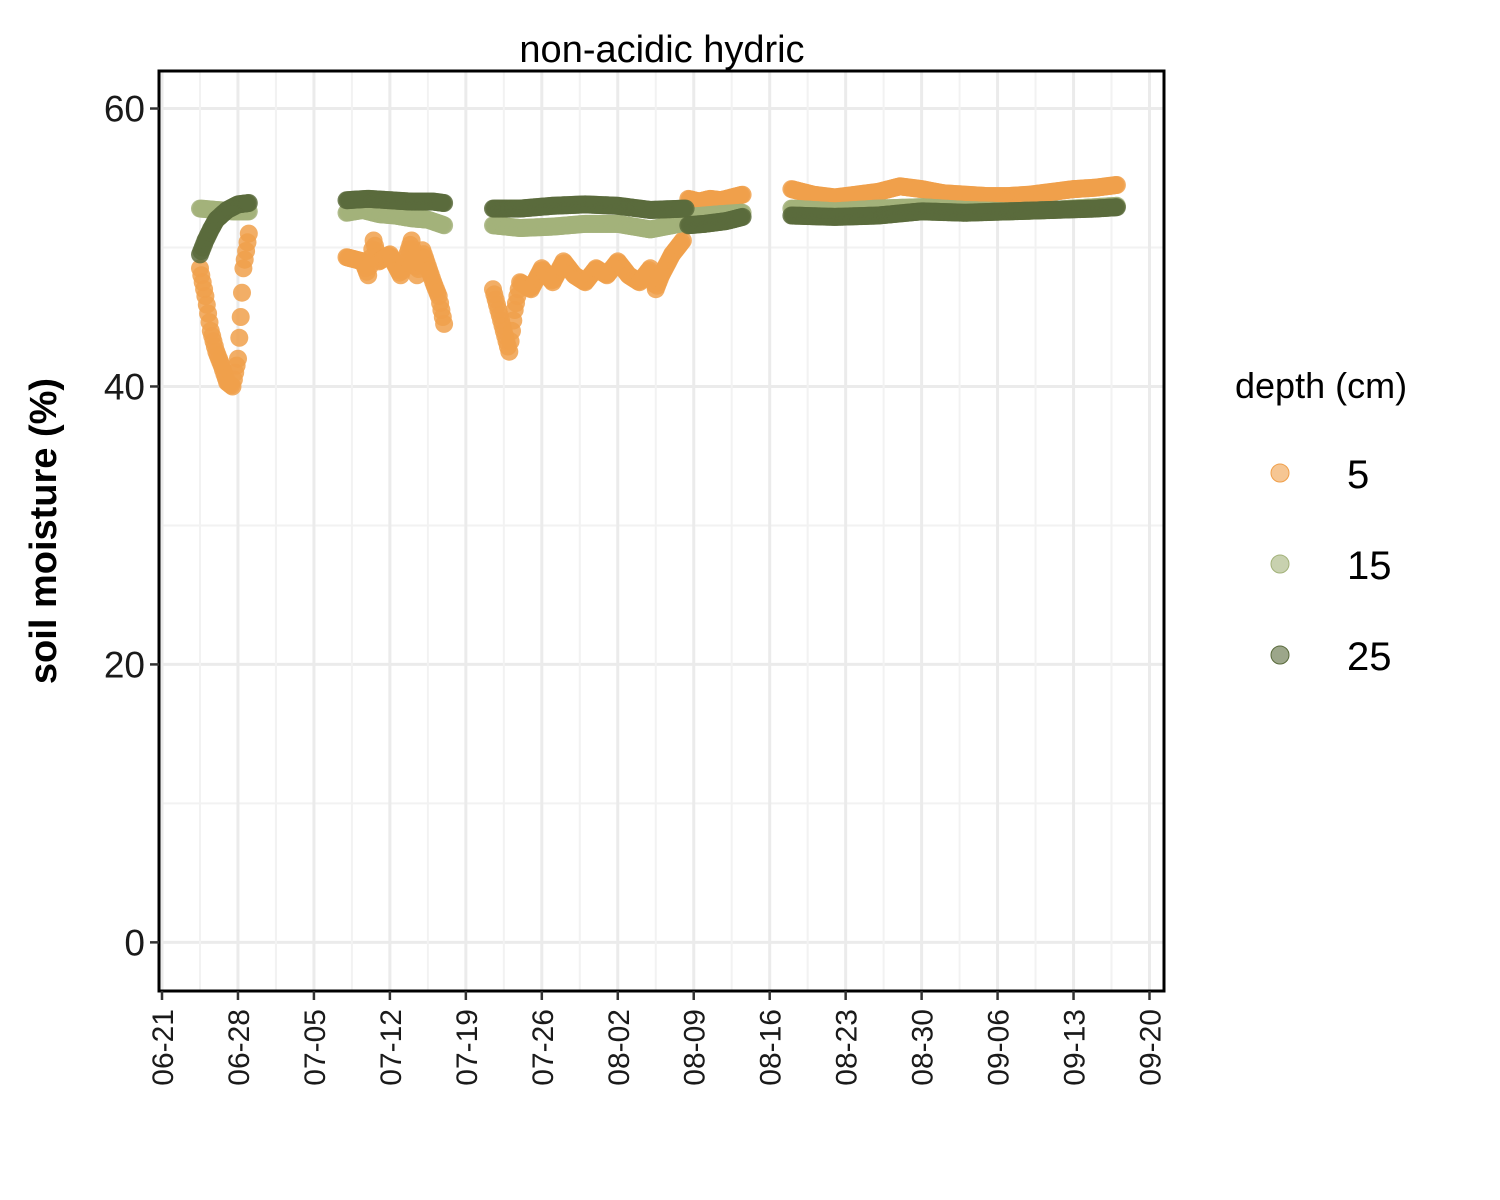  I want to click on x-tick-label: 06-21, so click(163, 1047).